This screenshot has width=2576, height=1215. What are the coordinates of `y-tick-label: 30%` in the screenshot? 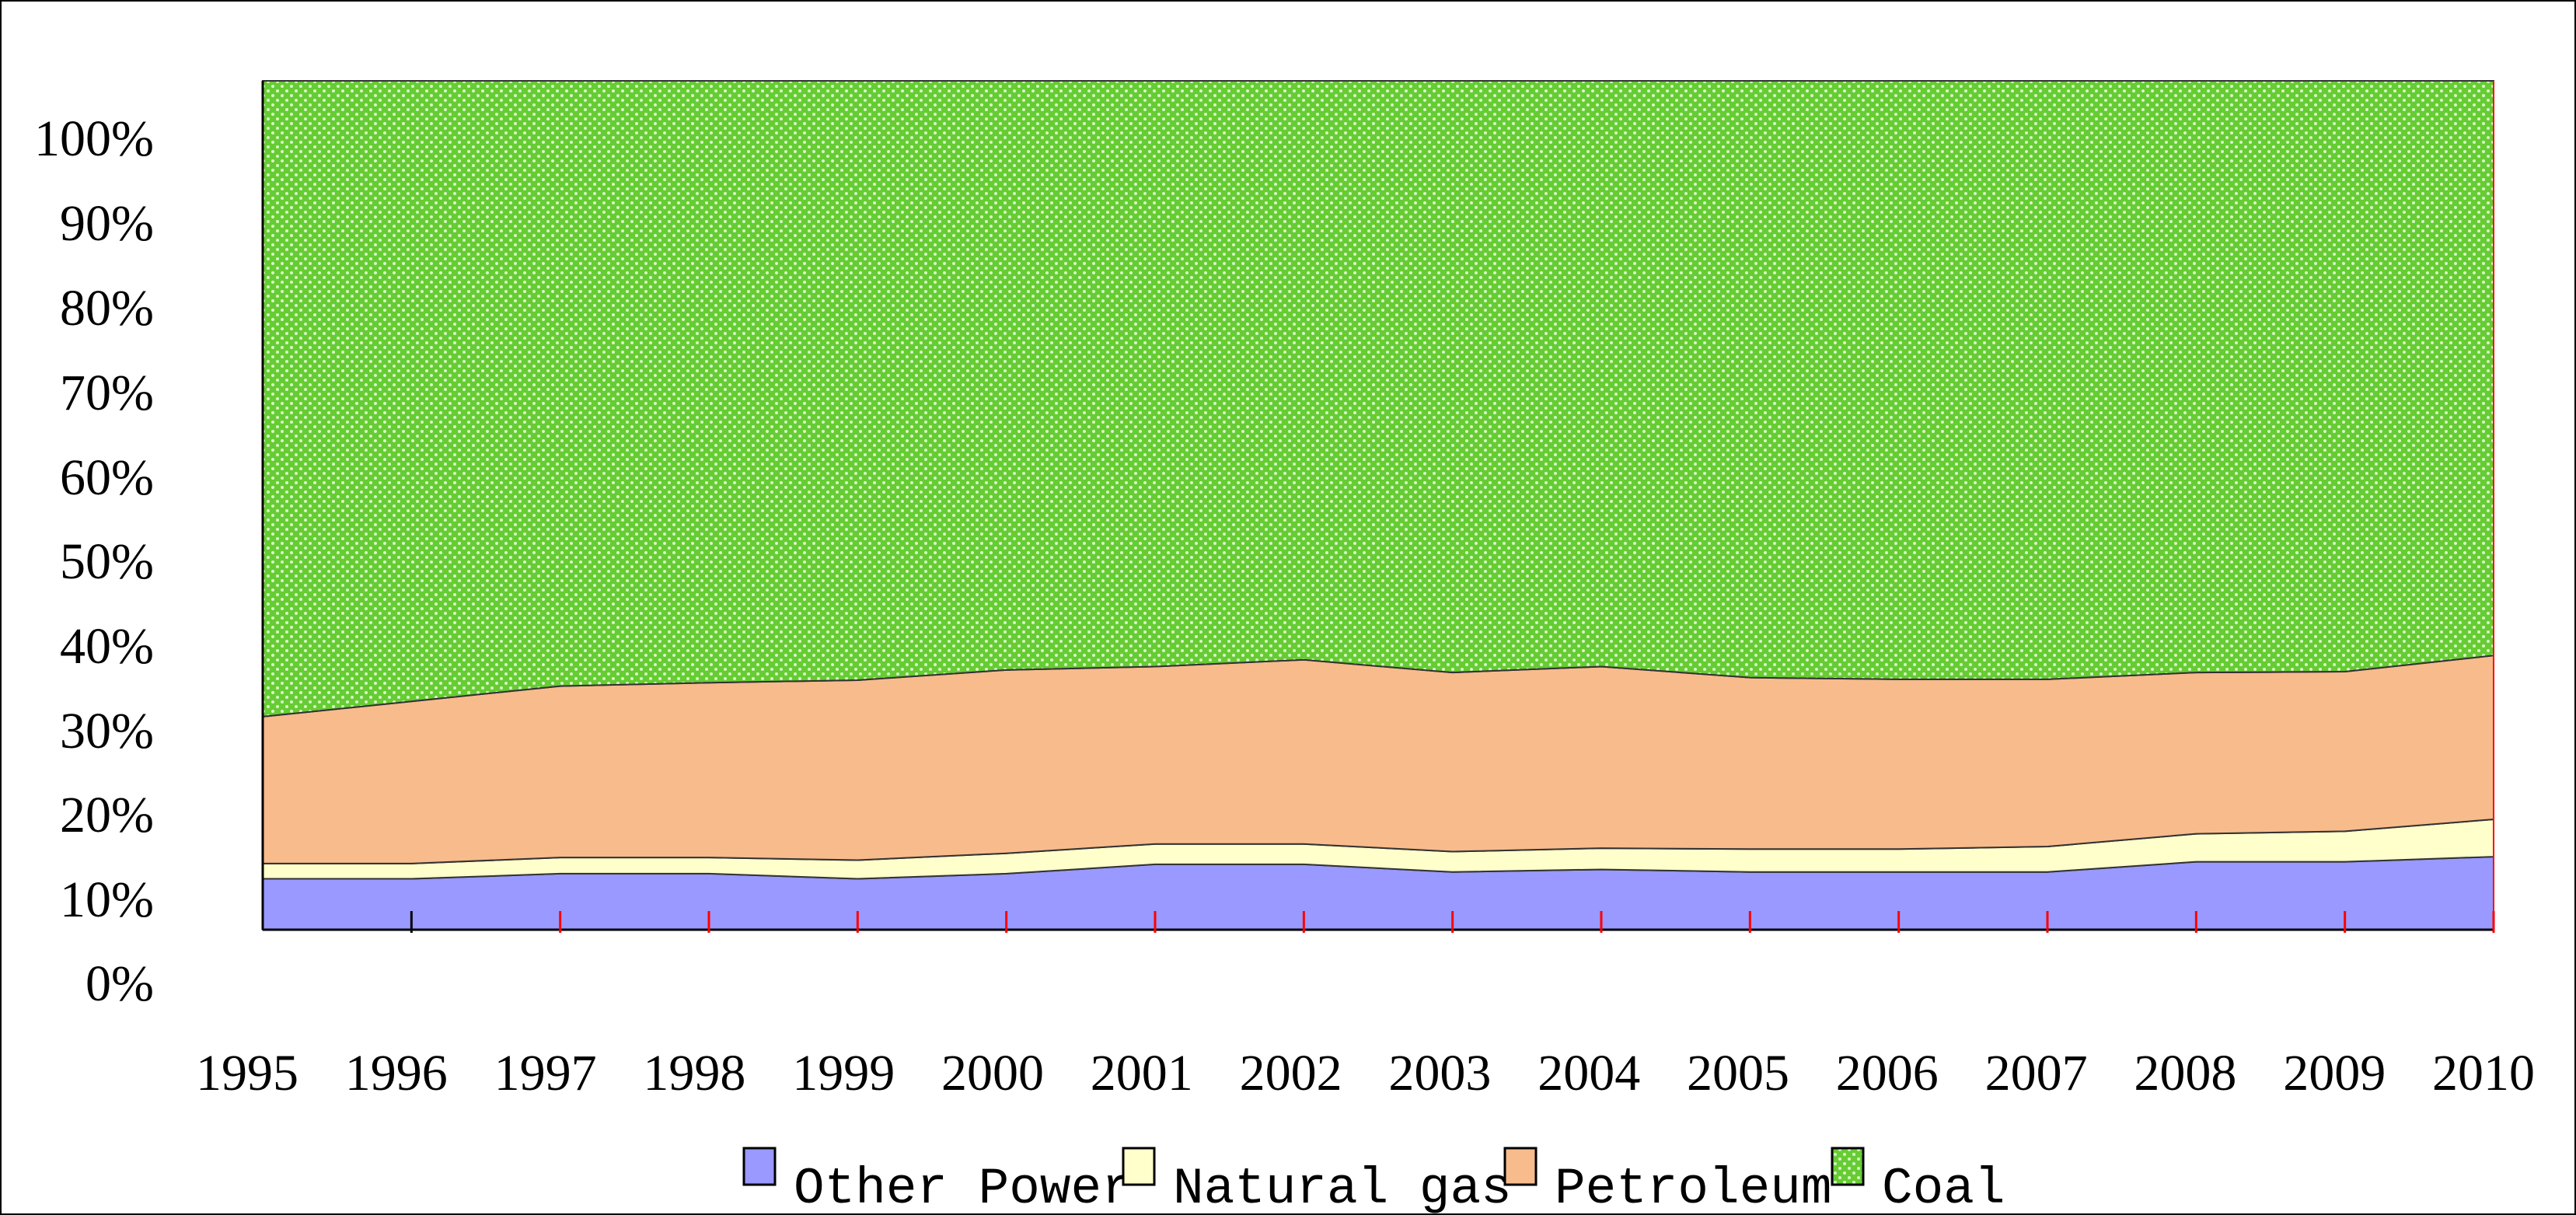 It's located at (107, 731).